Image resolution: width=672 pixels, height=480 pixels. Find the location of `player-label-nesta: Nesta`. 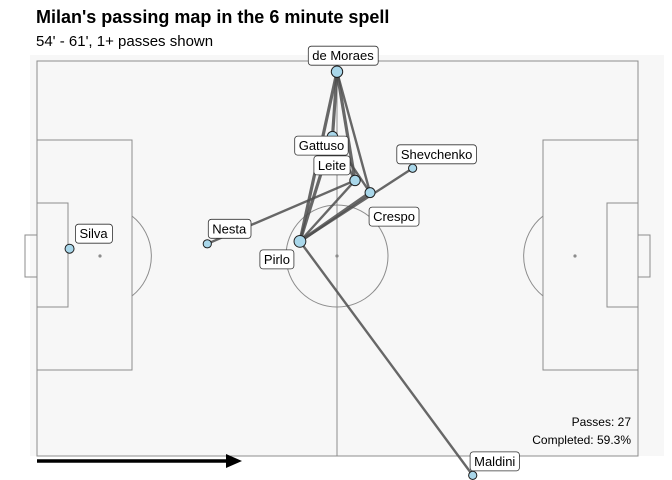

player-label-nesta: Nesta is located at coordinates (229, 228).